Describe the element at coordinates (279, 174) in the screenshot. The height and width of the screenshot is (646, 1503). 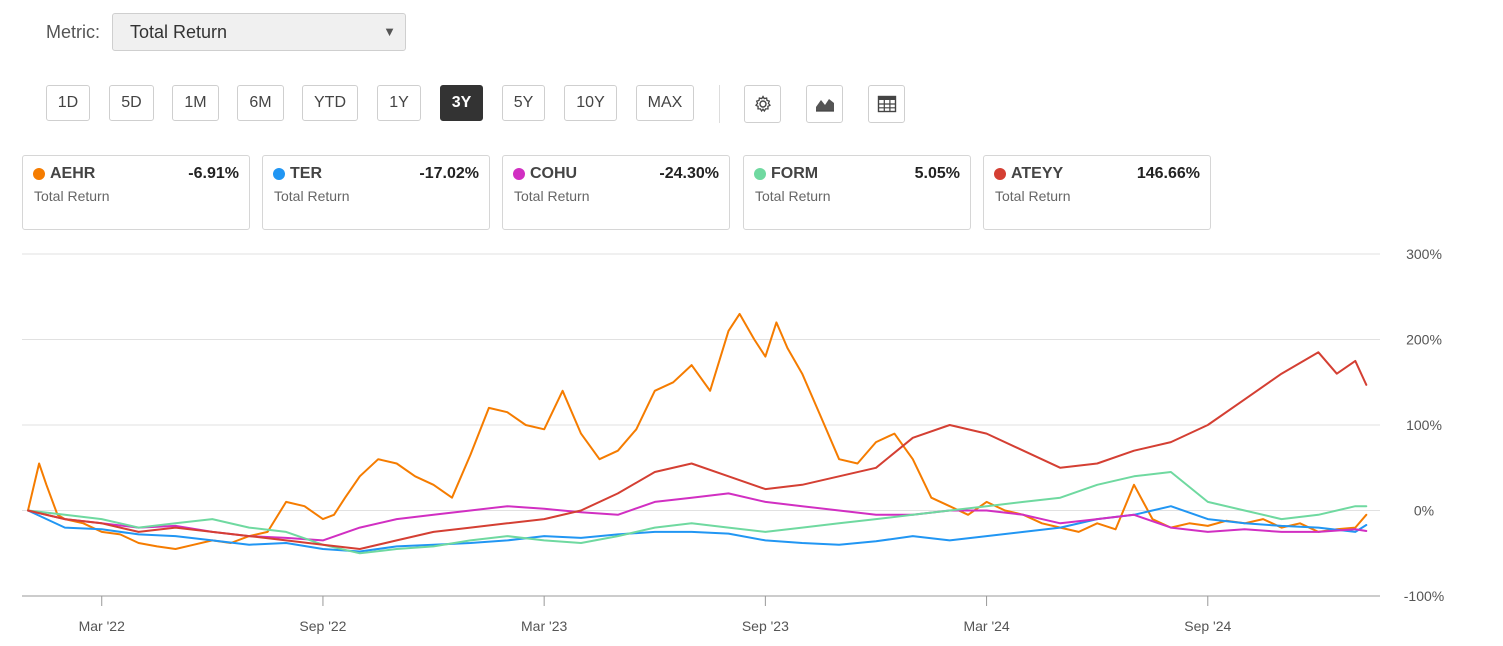
I see `ter-color-dot` at that location.